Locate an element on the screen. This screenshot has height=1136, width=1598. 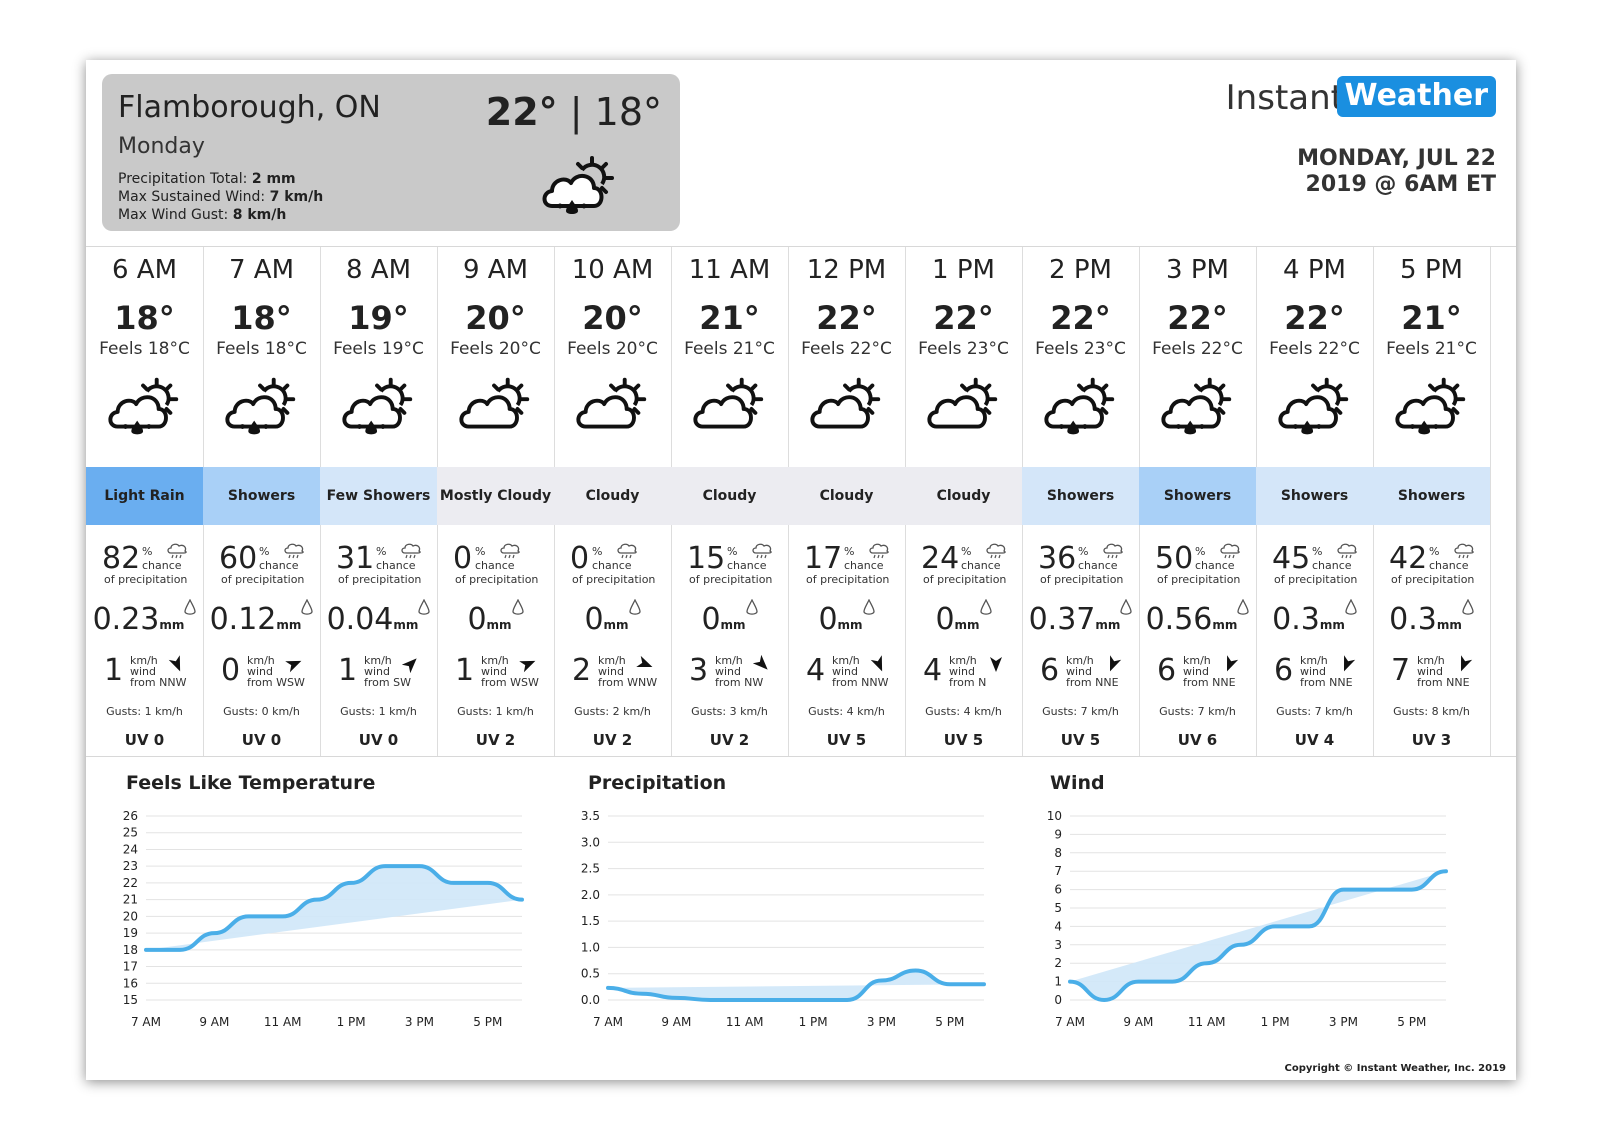
hour-label: 6 AM is located at coordinates (144, 270).